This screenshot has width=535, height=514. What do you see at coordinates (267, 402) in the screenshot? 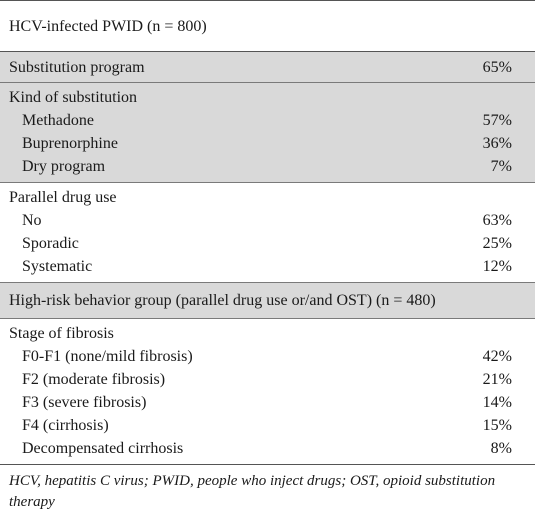
I see `table-row: F3 (severe fibrosis) 14%` at bounding box center [267, 402].